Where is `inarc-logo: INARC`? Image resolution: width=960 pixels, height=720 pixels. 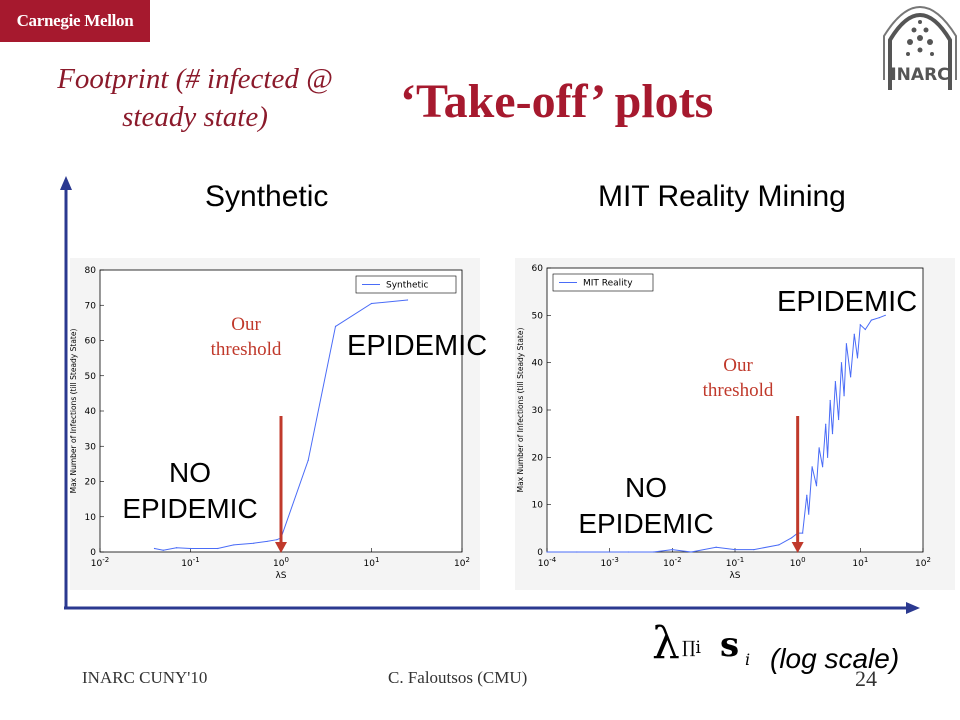 inarc-logo: INARC is located at coordinates (920, 48).